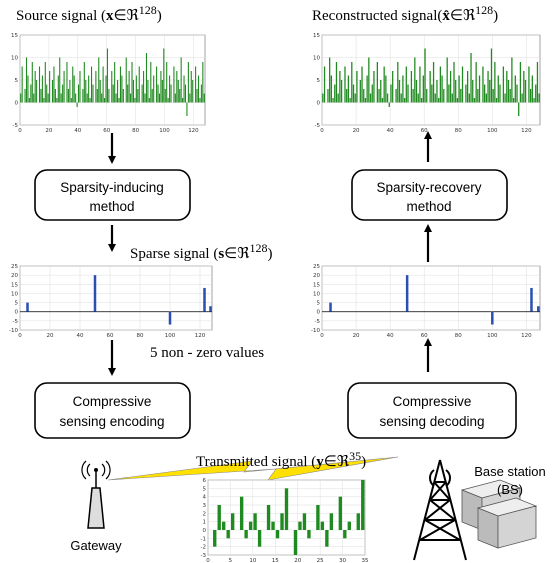  I want to click on x-tick-label: 100, so click(492, 336).